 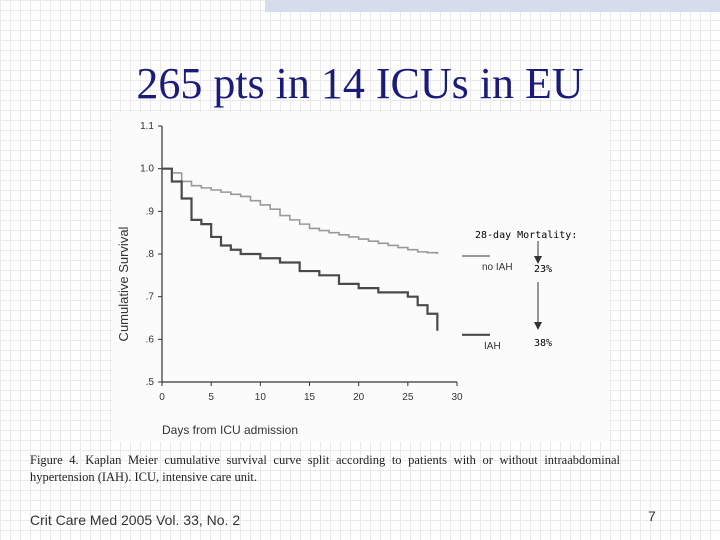 What do you see at coordinates (408, 397) in the screenshot?
I see `x-tick-label: 25` at bounding box center [408, 397].